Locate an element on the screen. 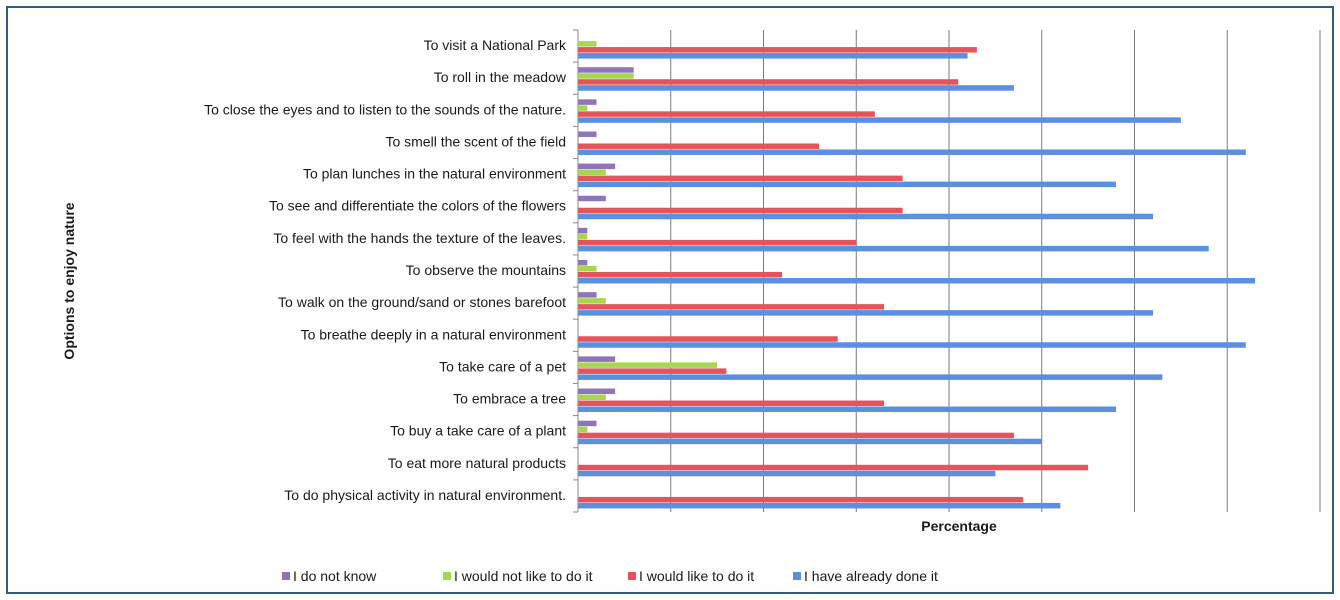 The height and width of the screenshot is (600, 1340). y-axis-title: Options to enjoy nature is located at coordinates (69, 280).